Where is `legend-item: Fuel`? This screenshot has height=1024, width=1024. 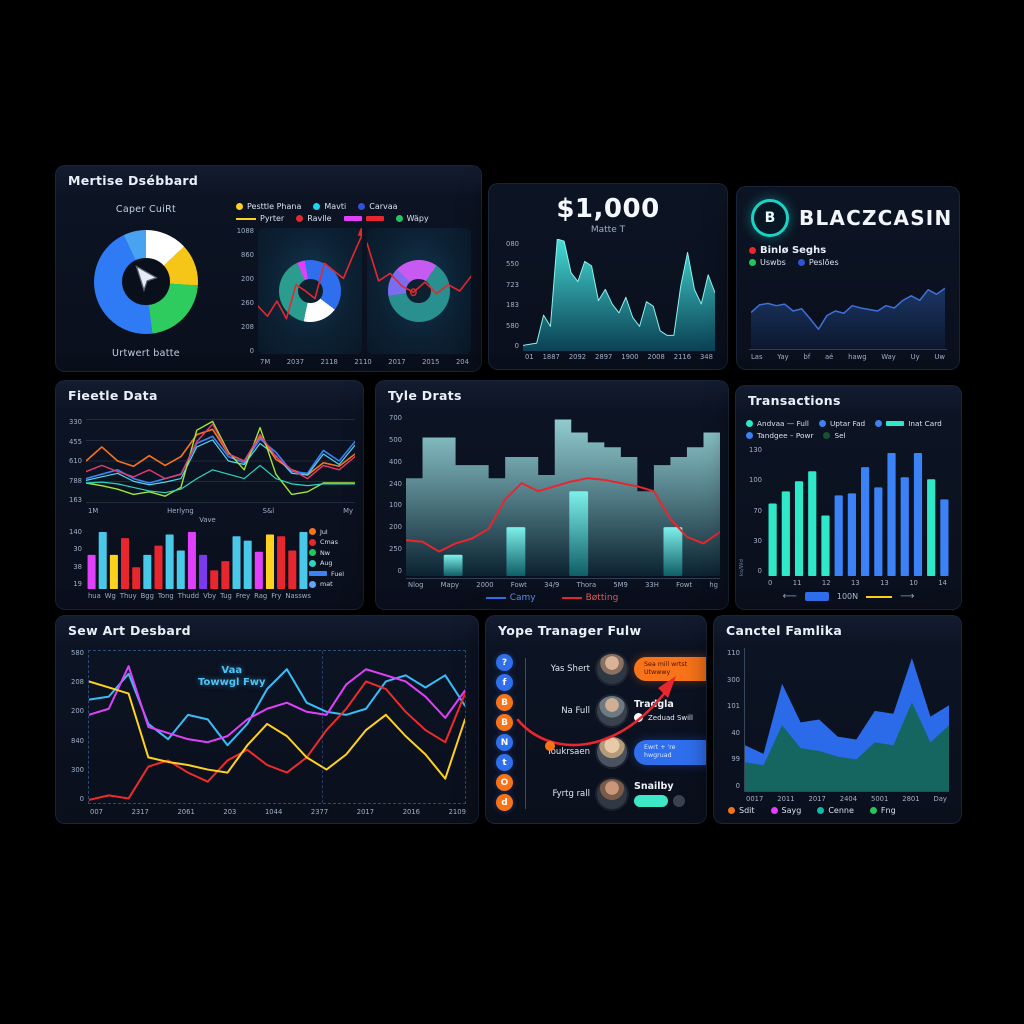
legend-item: Fuel is located at coordinates (326, 574).